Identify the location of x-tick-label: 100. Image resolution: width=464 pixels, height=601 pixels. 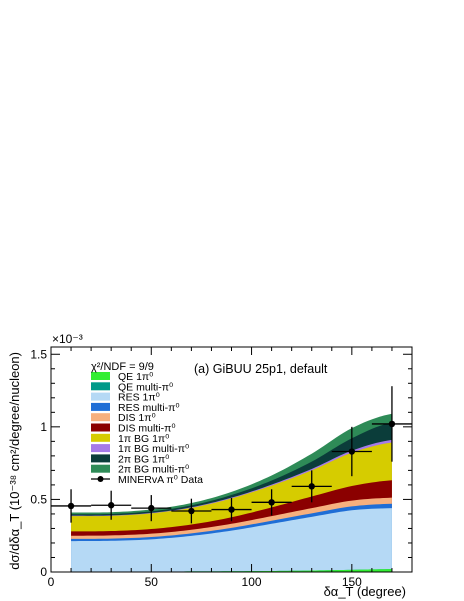
(252, 582).